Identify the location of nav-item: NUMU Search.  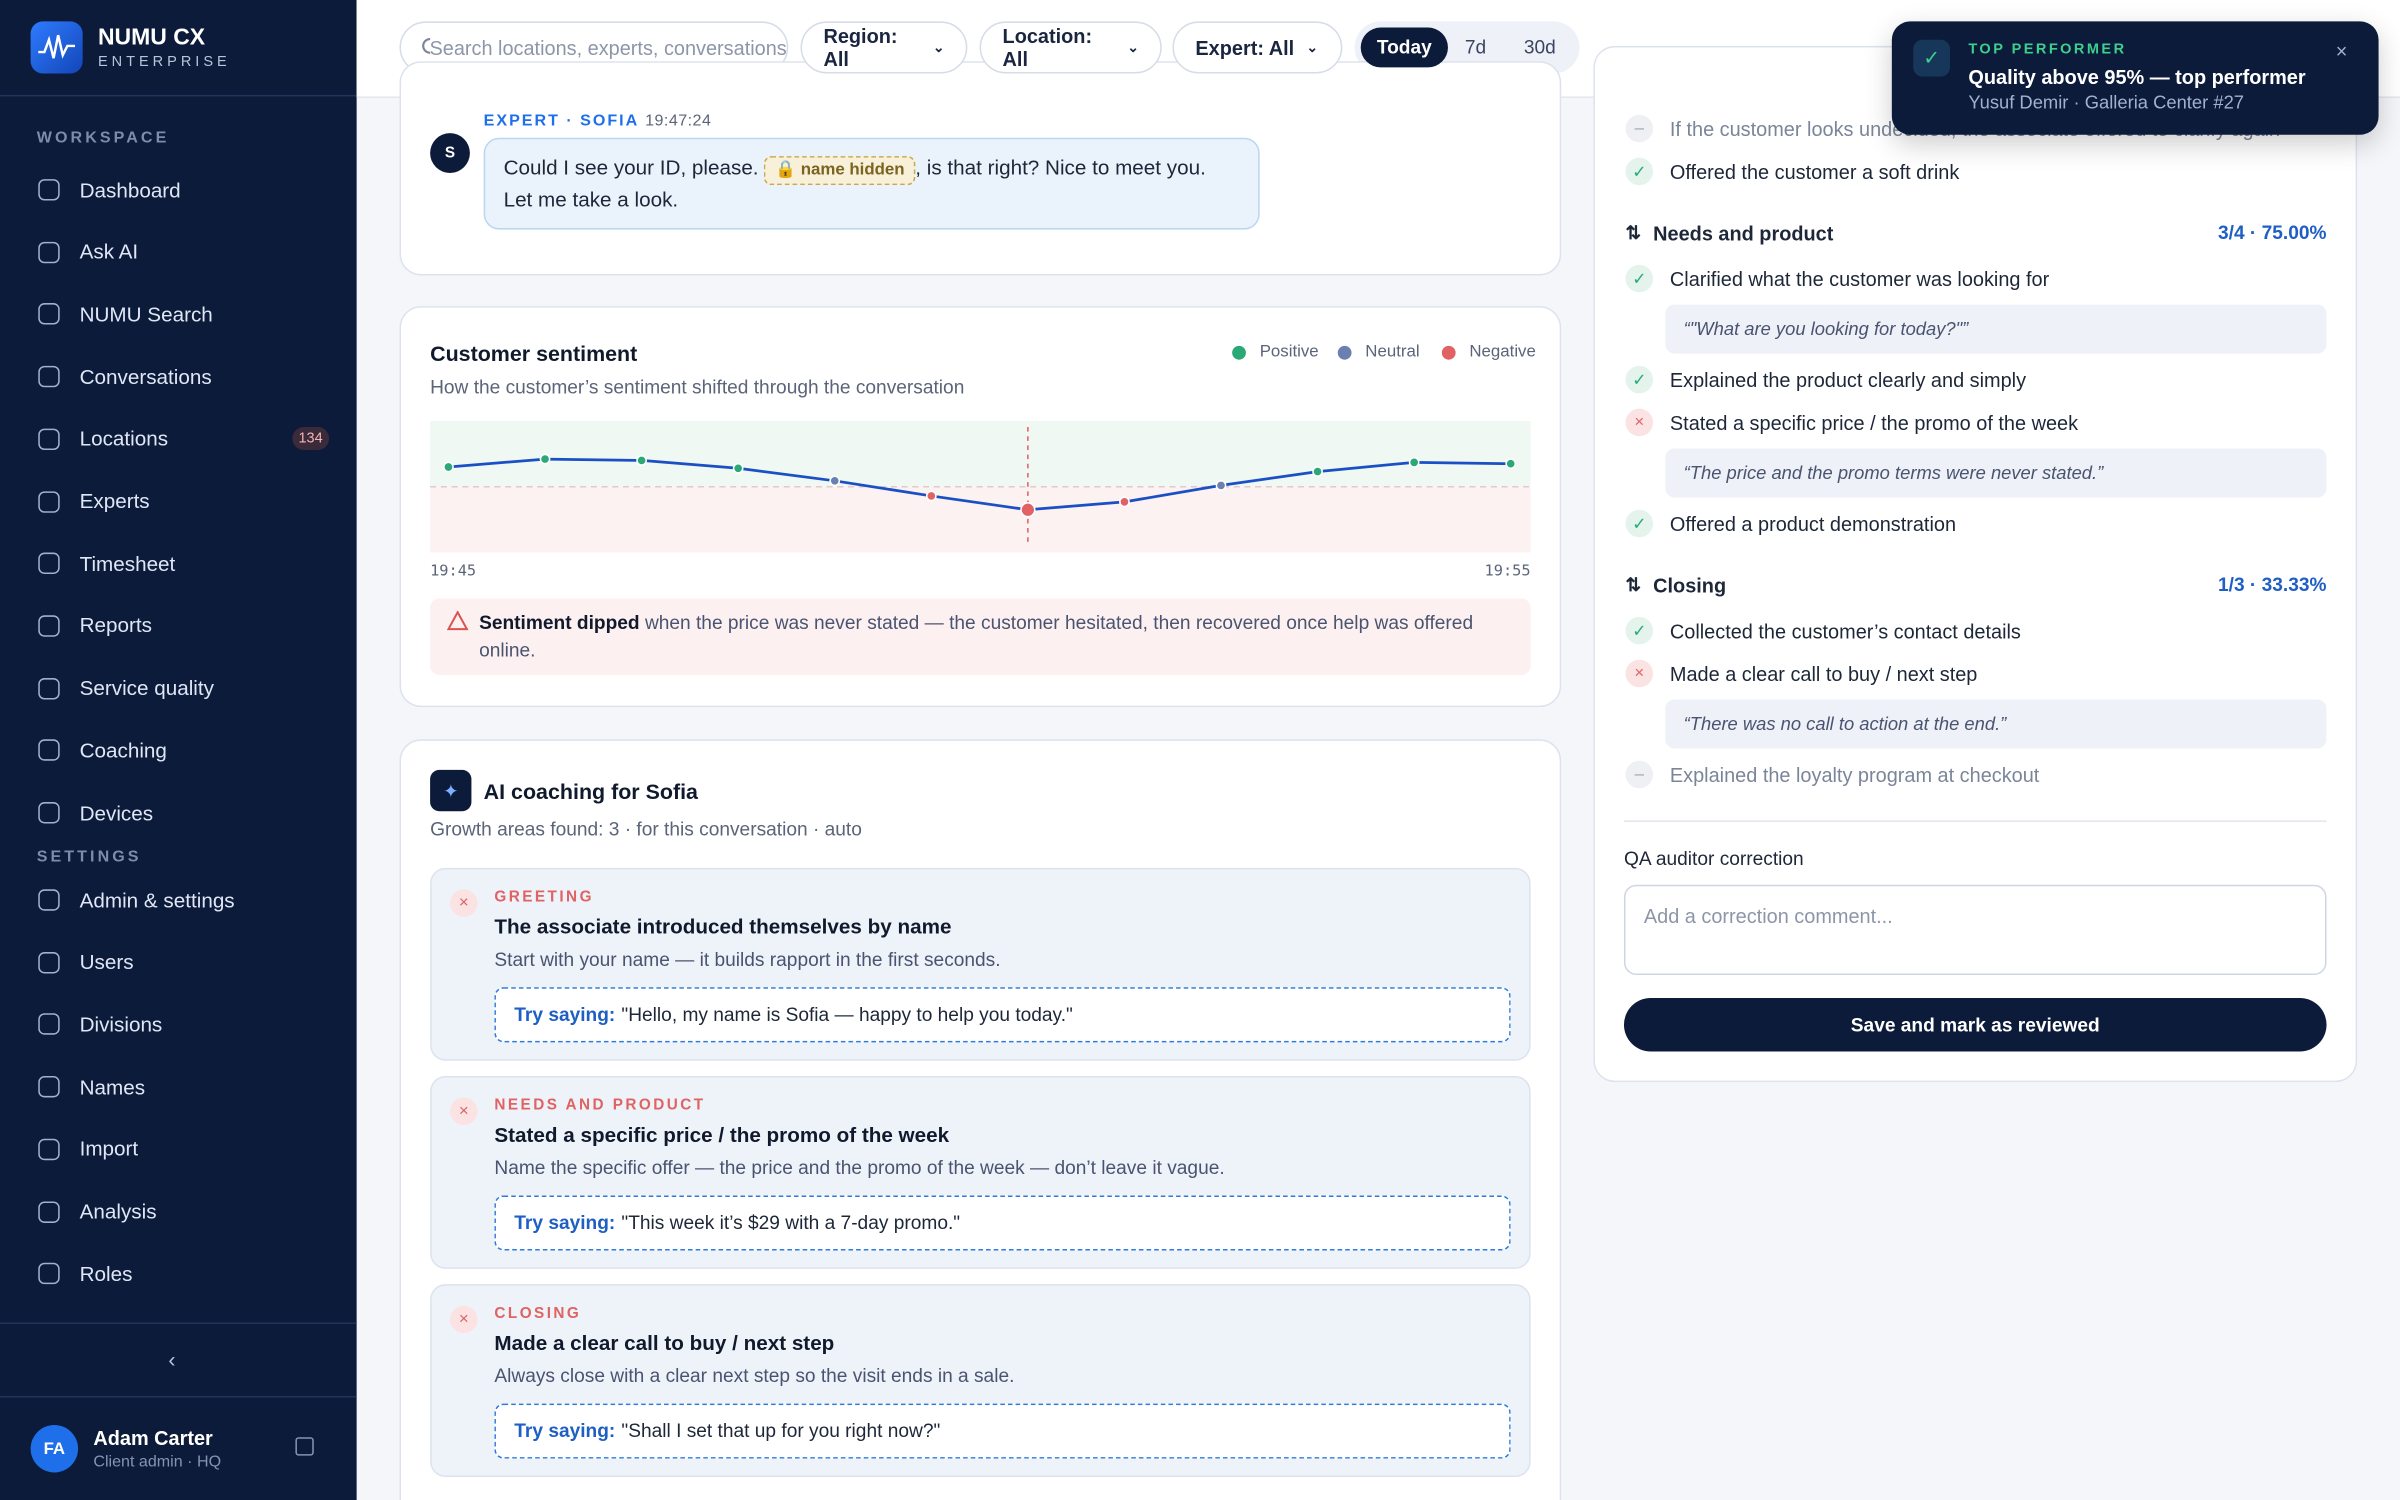
(178, 314).